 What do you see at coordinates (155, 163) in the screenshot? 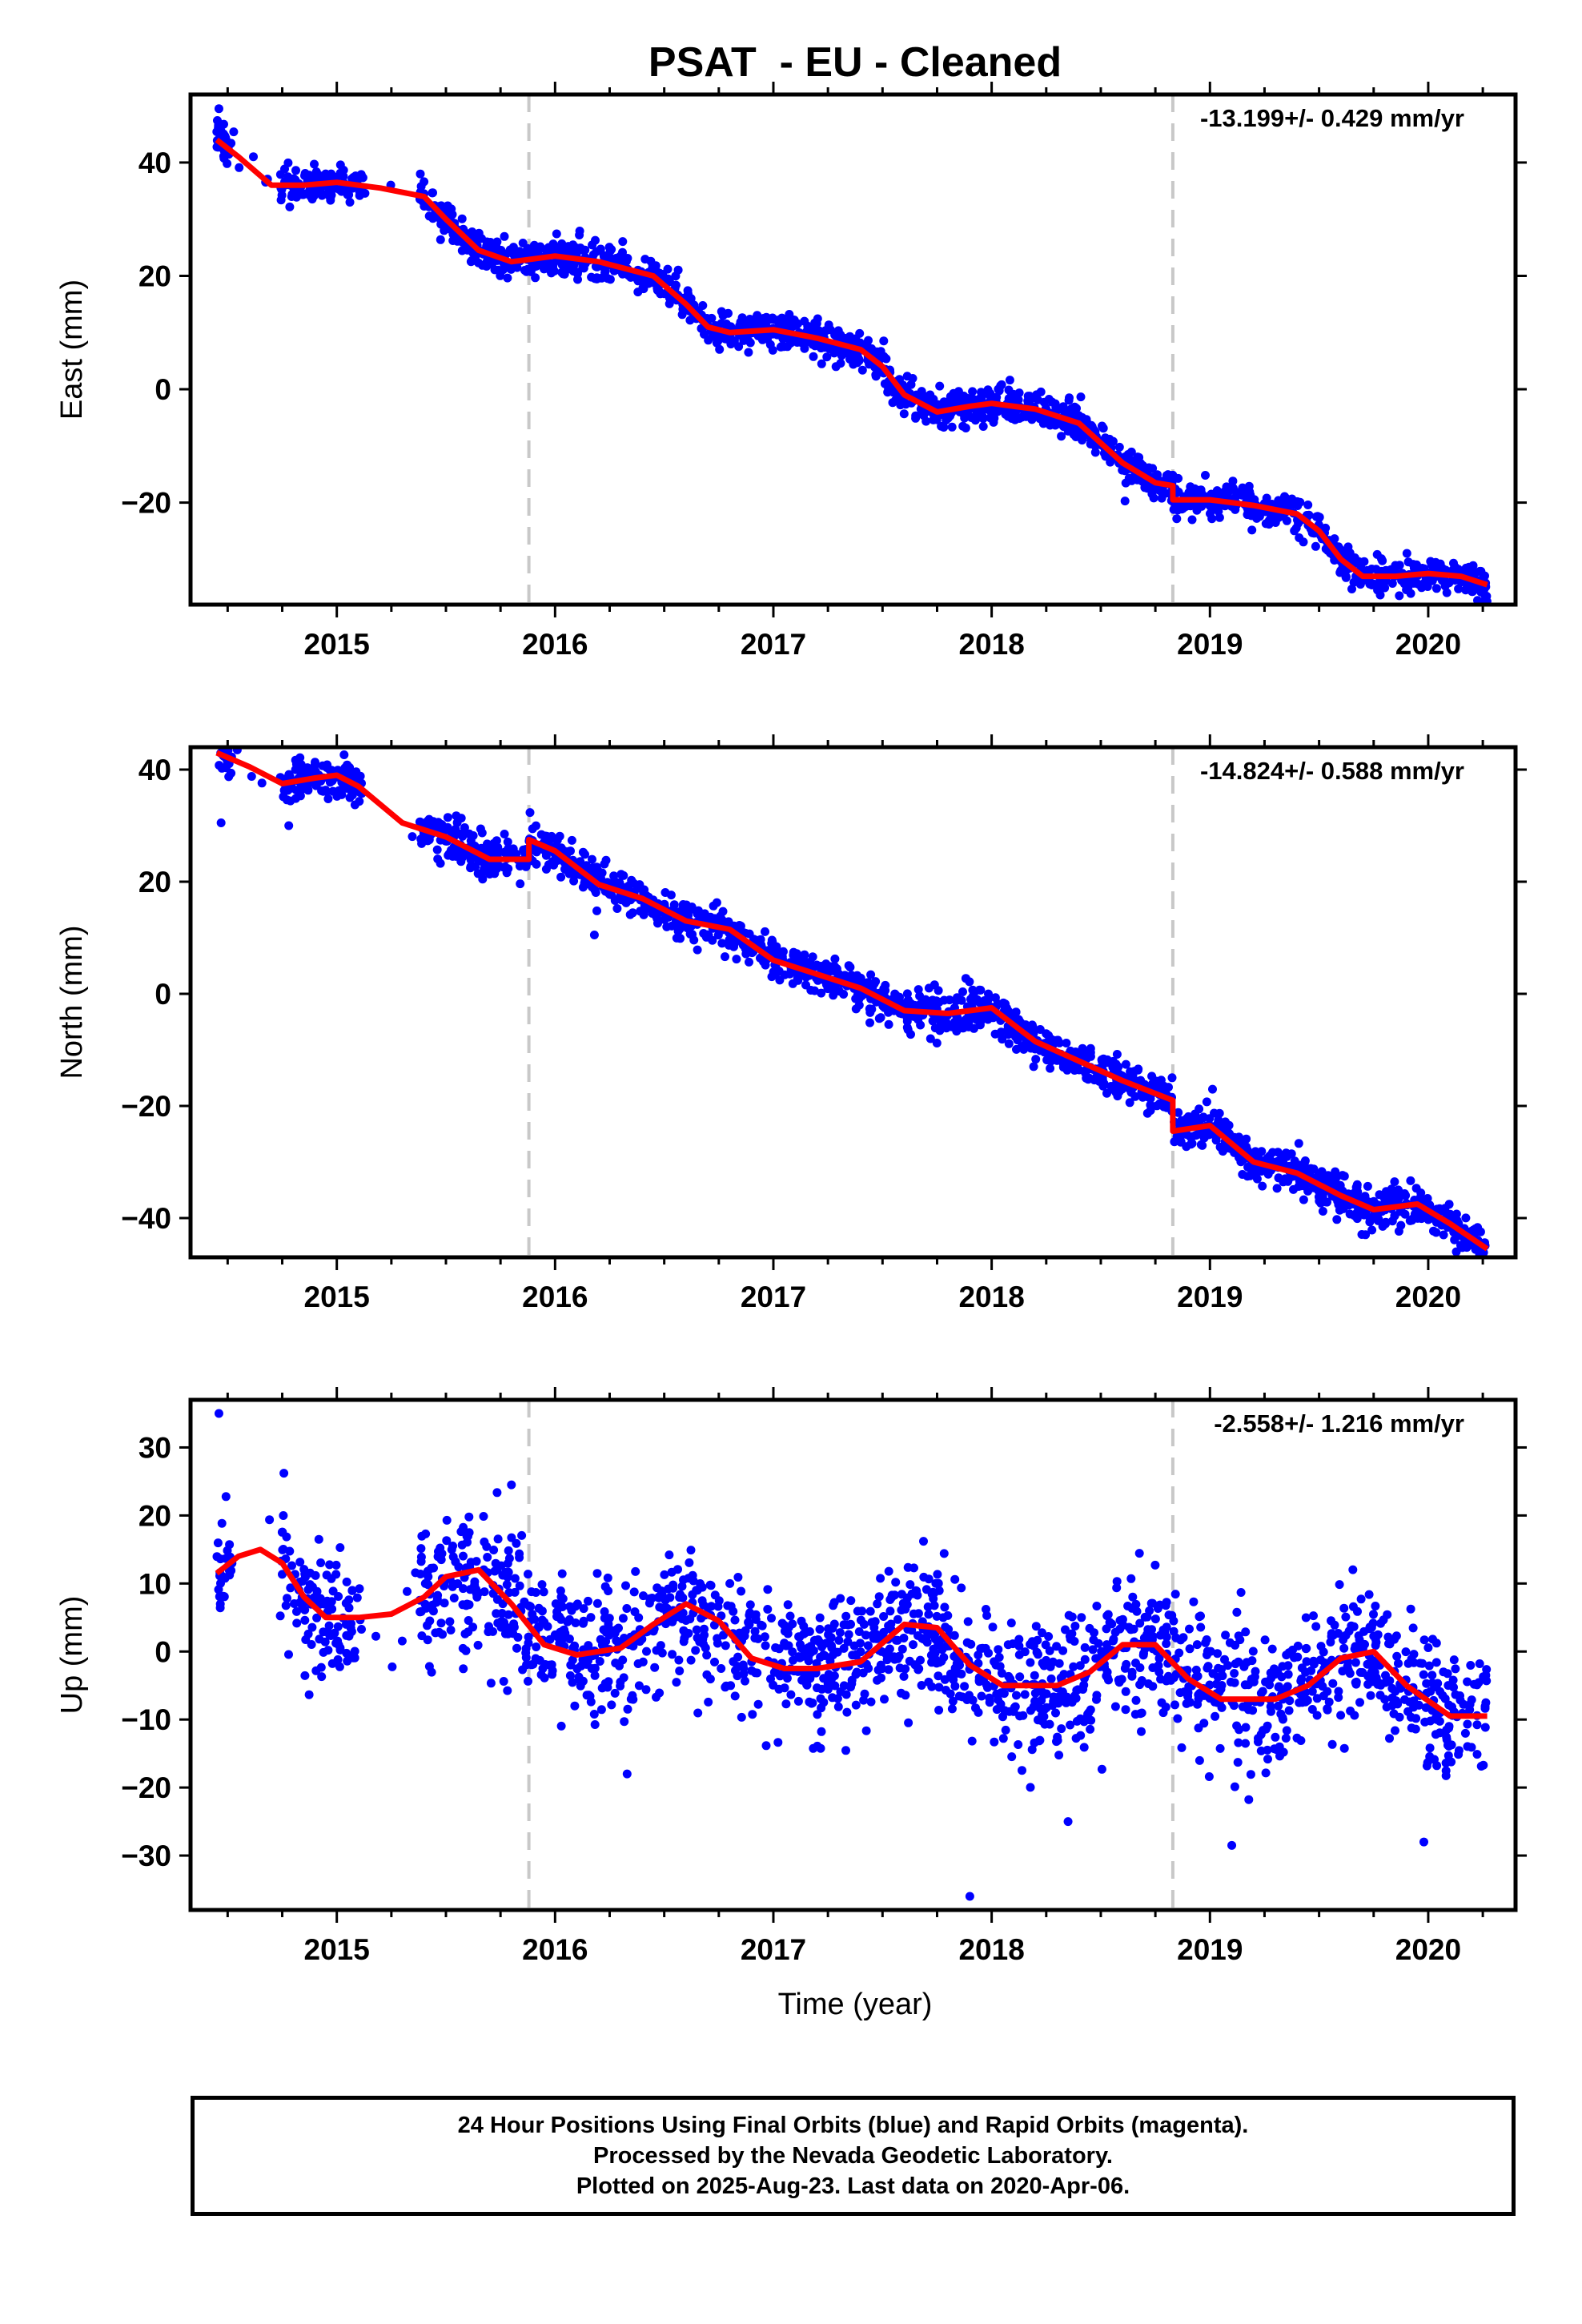
I see `y-tick-label: 40` at bounding box center [155, 163].